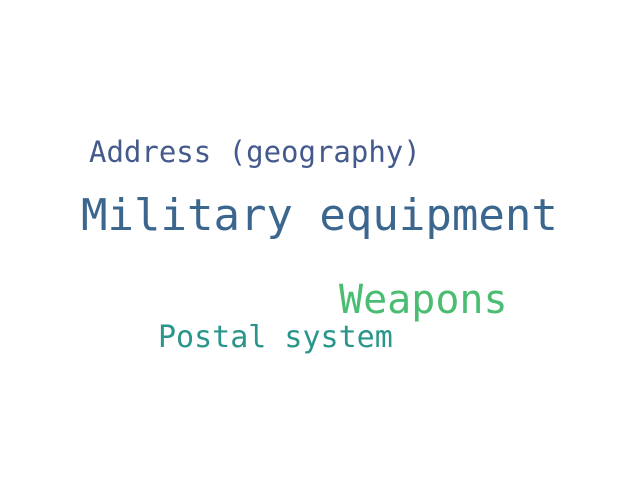 The width and height of the screenshot is (640, 480). Describe the element at coordinates (275, 337) in the screenshot. I see `word-postal-system: Postal system` at that location.